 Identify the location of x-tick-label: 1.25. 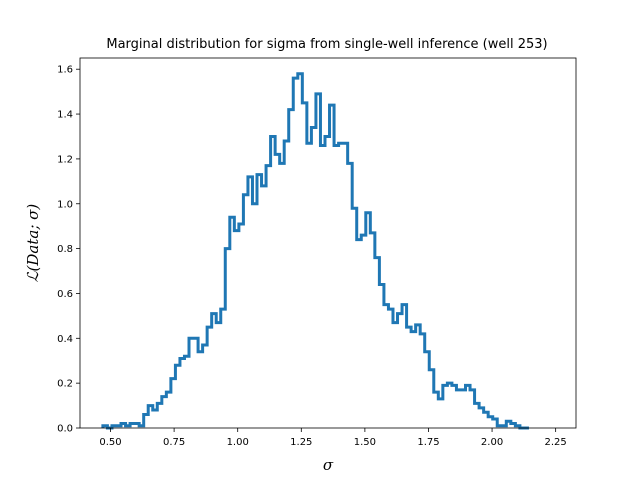
(301, 442).